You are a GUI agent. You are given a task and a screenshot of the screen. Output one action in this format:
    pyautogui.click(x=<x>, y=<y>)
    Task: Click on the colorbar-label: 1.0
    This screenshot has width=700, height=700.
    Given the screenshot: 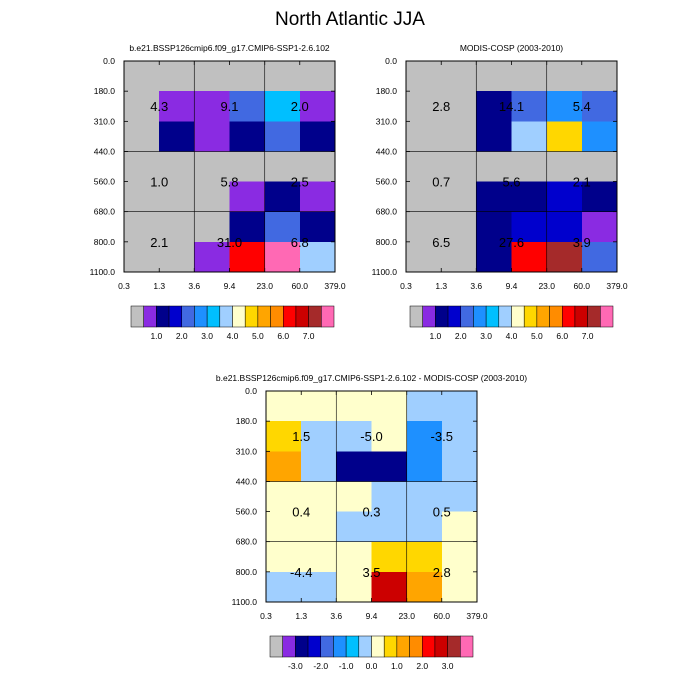 What is the action you would take?
    pyautogui.click(x=397, y=666)
    